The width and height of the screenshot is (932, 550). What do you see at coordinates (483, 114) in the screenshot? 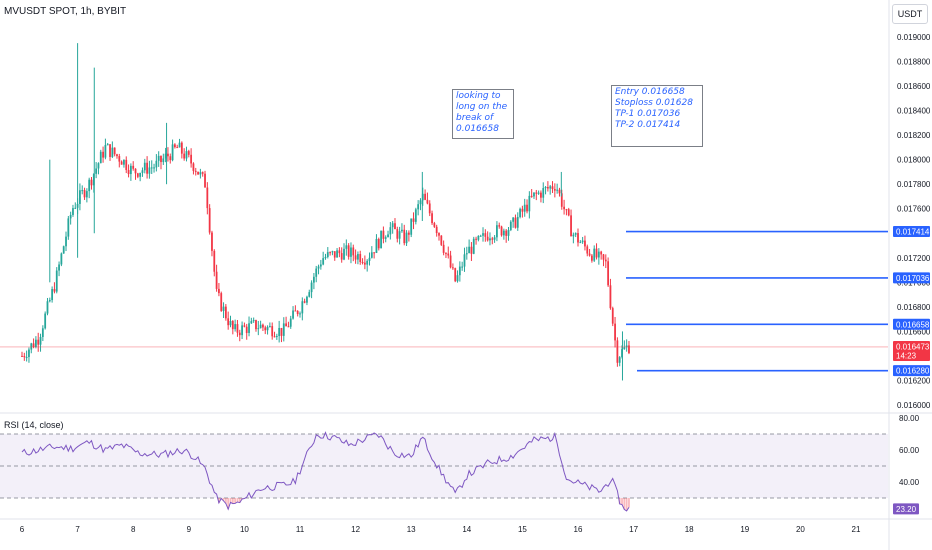
I see `annotation-note-break: looking to long on the break of 0.016658` at bounding box center [483, 114].